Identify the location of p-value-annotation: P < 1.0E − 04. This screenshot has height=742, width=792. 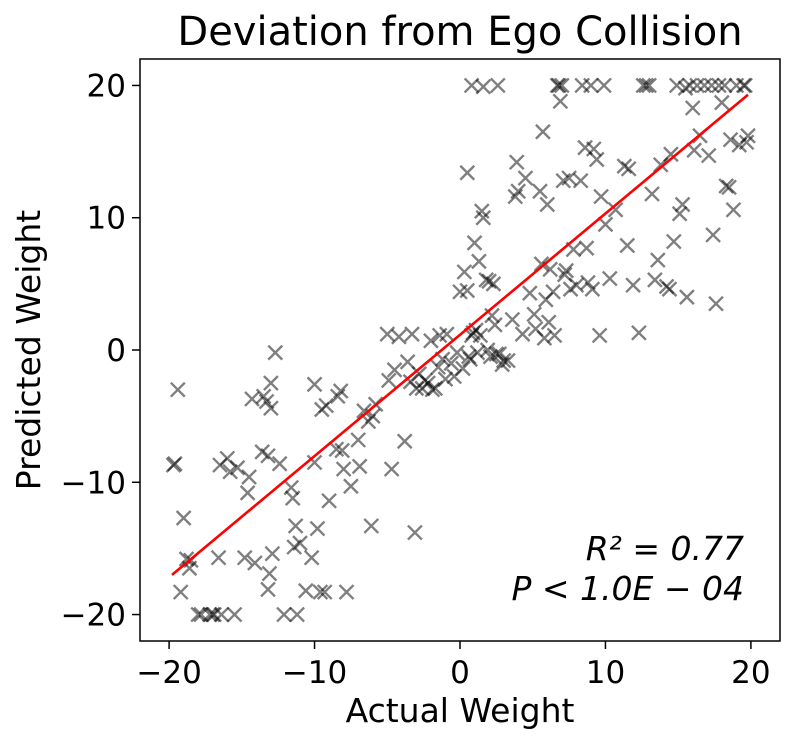
(628, 588).